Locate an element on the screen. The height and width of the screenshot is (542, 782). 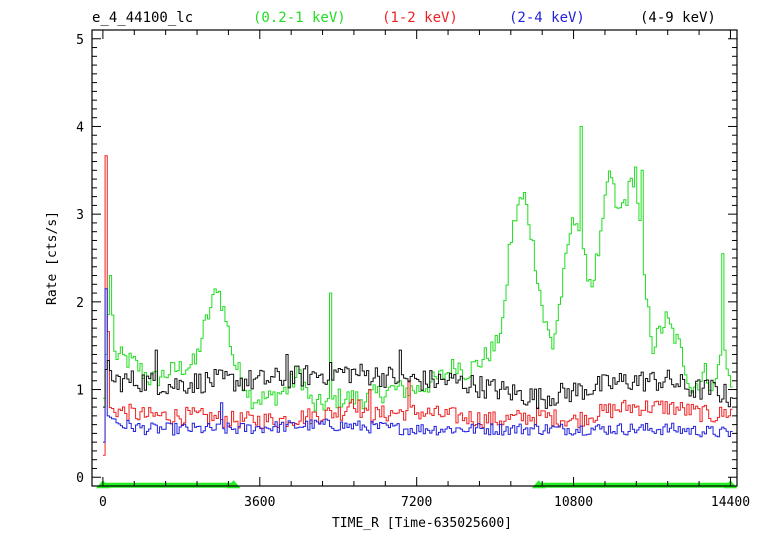
y-axis-label: Rate [cts/s] is located at coordinates (52, 258).